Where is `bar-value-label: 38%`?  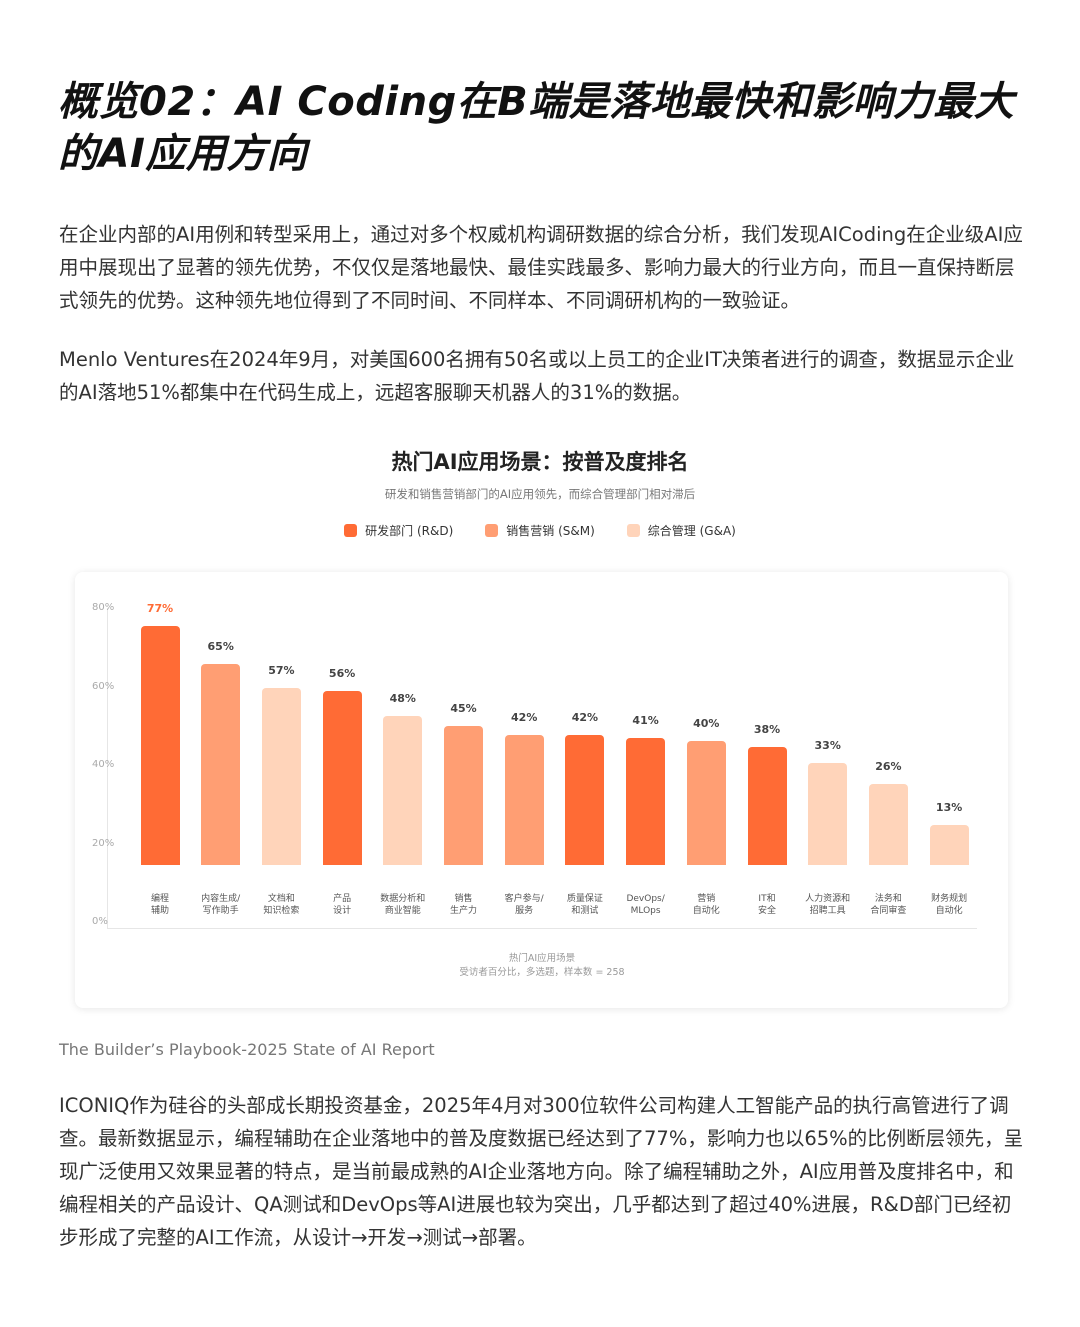
bar-value-label: 38% is located at coordinates (767, 730).